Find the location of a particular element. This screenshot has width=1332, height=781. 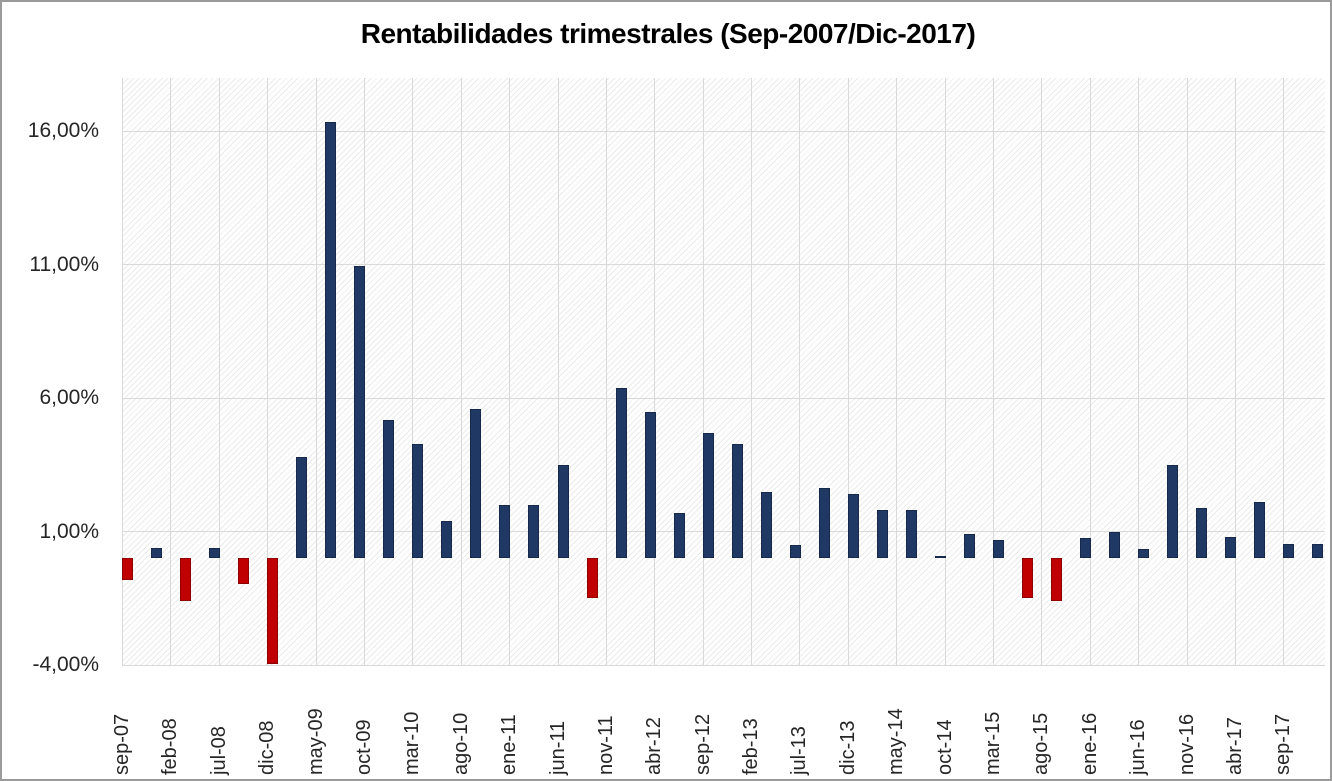

x-axis-tick-label: mar-10 is located at coordinates (412, 743).